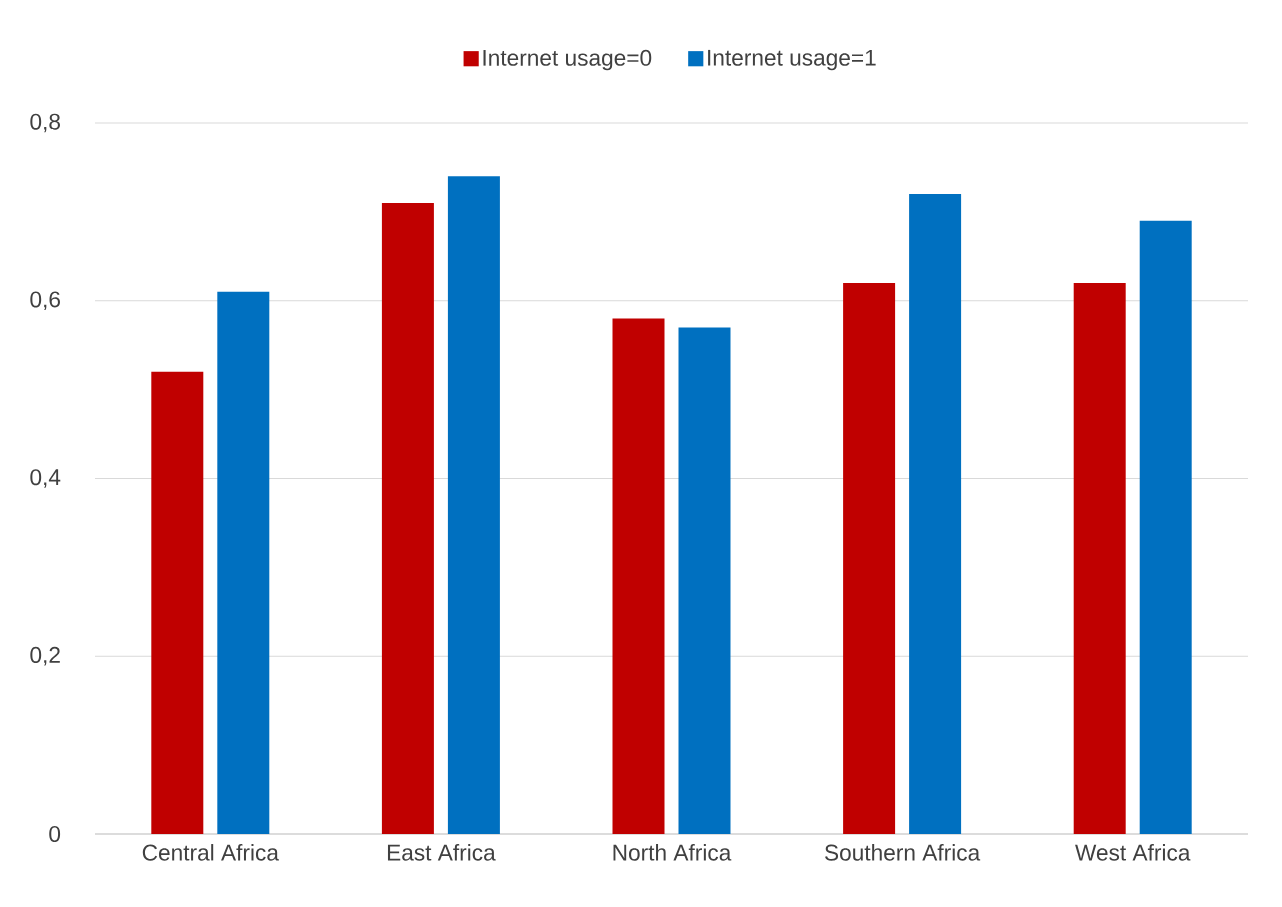 This screenshot has height=907, width=1282. Describe the element at coordinates (567, 60) in the screenshot. I see `legend-label: Internet usage=0` at that location.